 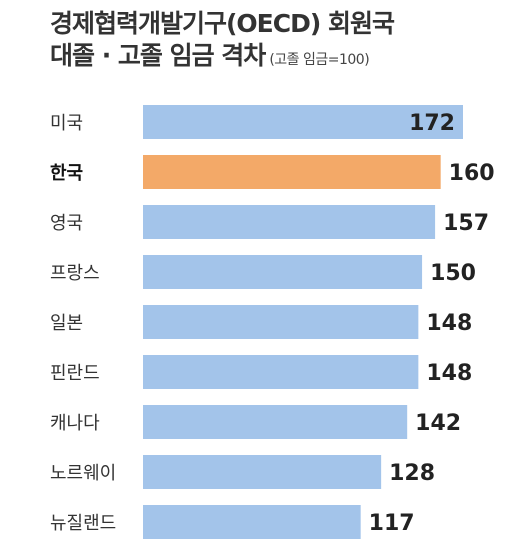 What do you see at coordinates (66, 223) in the screenshot?
I see `category-label: 영국` at bounding box center [66, 223].